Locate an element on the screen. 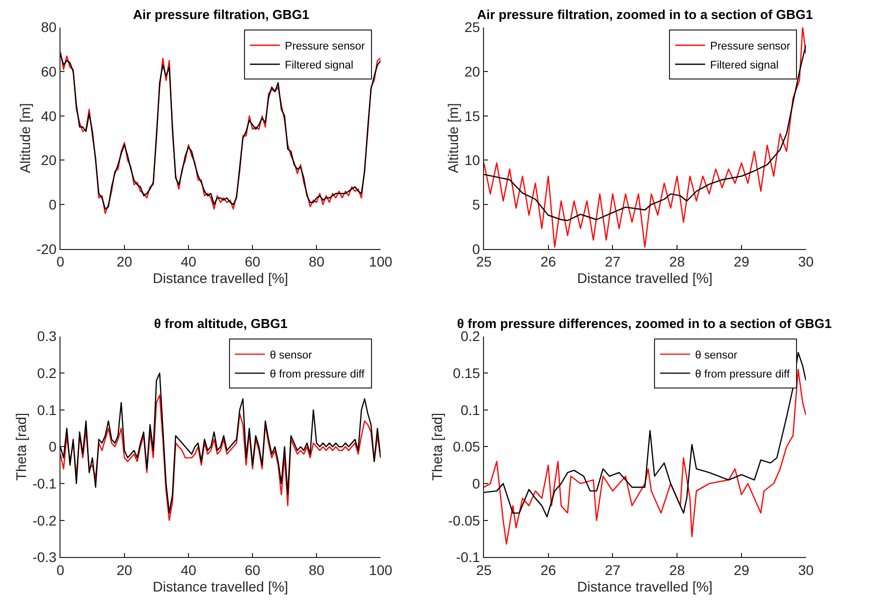 The width and height of the screenshot is (875, 607). y-tick-label: -0.2 is located at coordinates (44, 520).